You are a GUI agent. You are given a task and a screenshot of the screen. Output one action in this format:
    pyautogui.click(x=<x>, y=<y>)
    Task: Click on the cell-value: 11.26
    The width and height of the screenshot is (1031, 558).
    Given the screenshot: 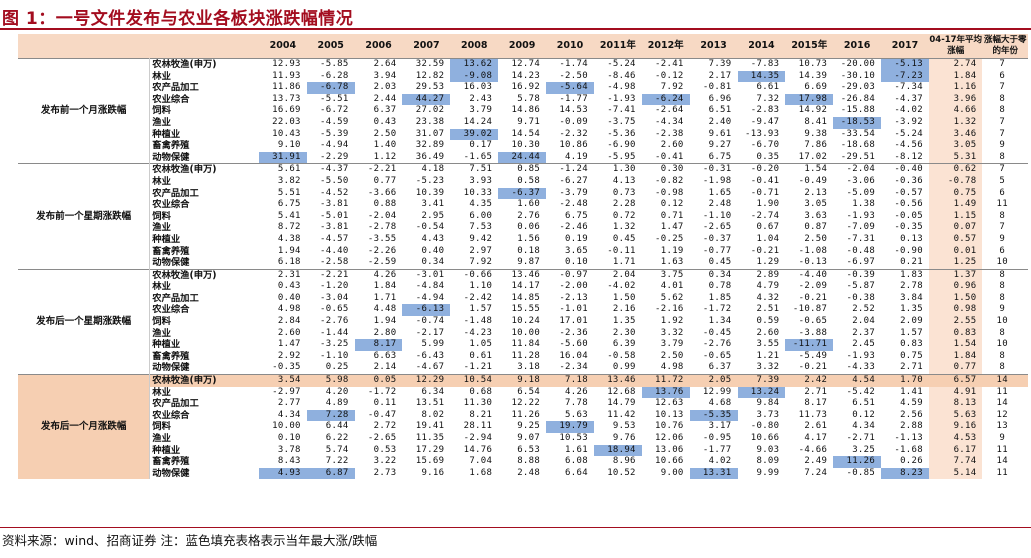 What is the action you would take?
    pyautogui.click(x=526, y=414)
    